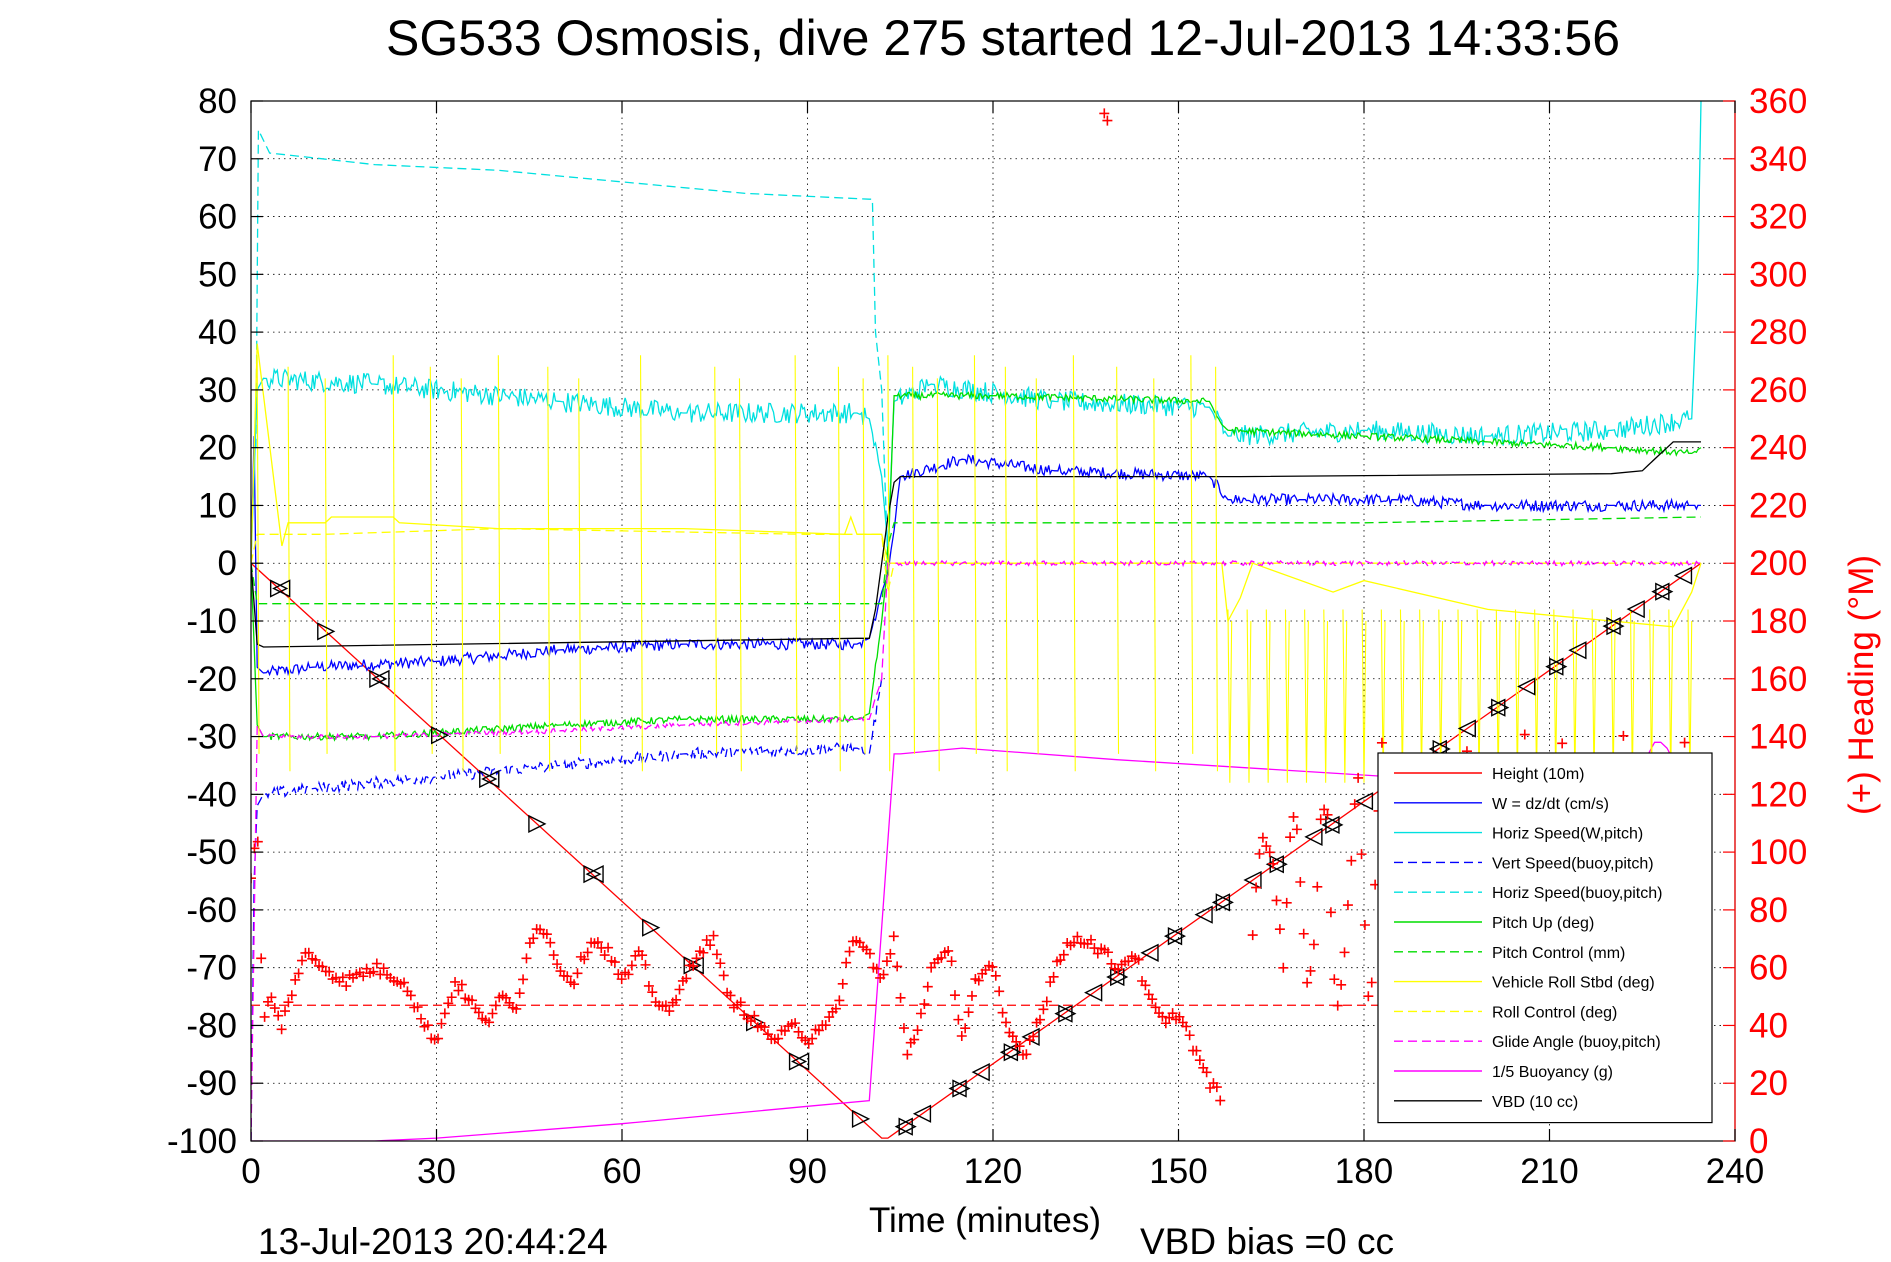 The width and height of the screenshot is (1891, 1262). I want to click on x-tick-label: 90, so click(807, 1171).